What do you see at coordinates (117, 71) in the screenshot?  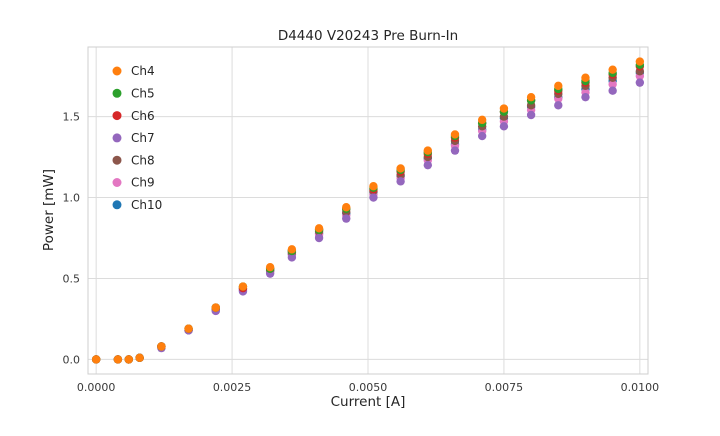 I see `legend-marker-ch4` at bounding box center [117, 71].